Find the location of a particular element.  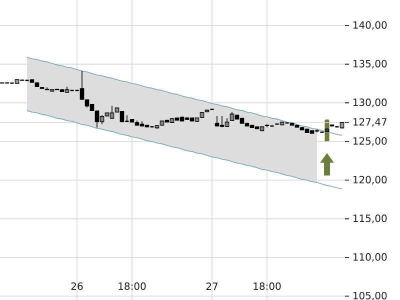

x-tick-label: 26 is located at coordinates (77, 286).